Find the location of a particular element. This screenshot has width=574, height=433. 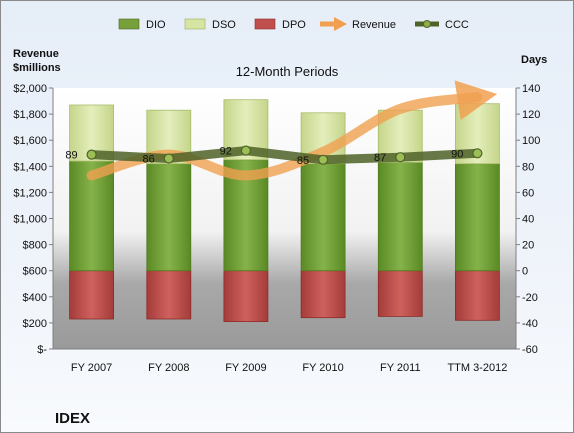

left-tick-label: $200 is located at coordinates (35, 324).